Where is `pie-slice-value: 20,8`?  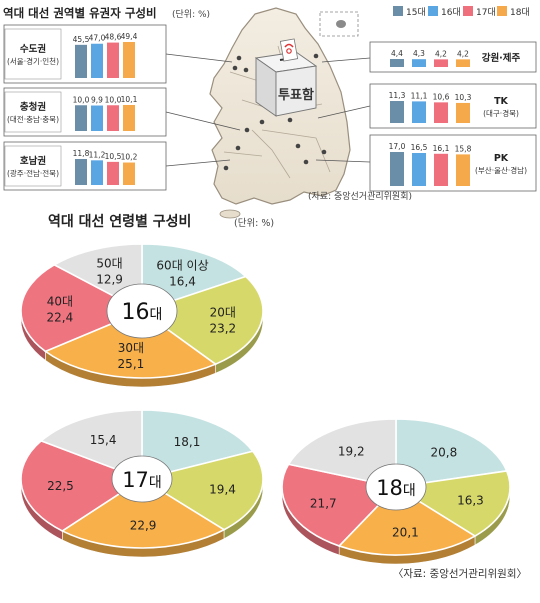
pie-slice-value: 20,8 is located at coordinates (444, 453).